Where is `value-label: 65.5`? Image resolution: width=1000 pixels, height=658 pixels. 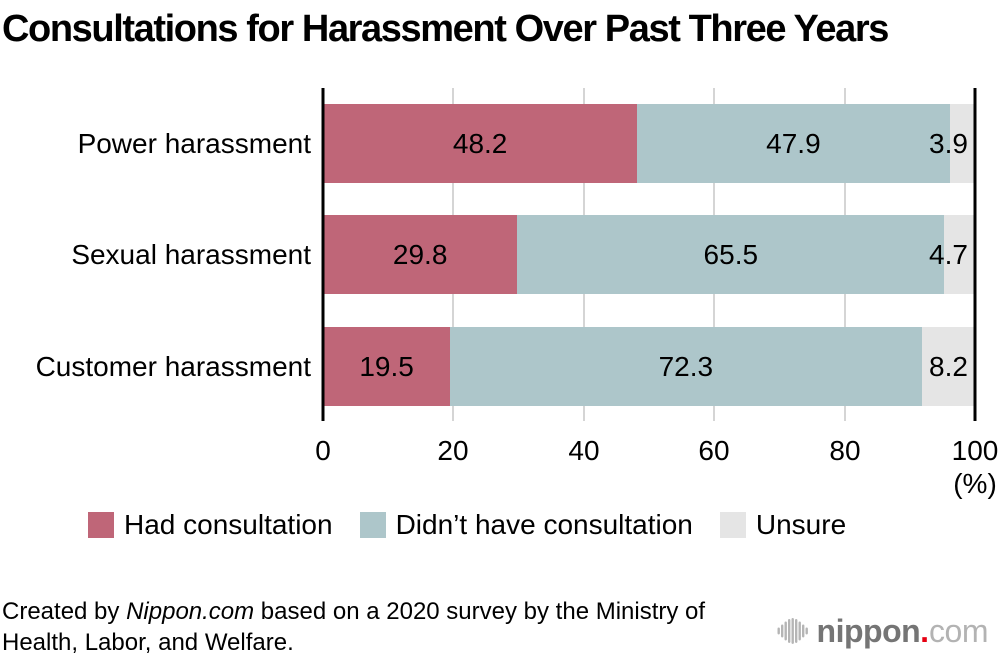 value-label: 65.5 is located at coordinates (731, 254).